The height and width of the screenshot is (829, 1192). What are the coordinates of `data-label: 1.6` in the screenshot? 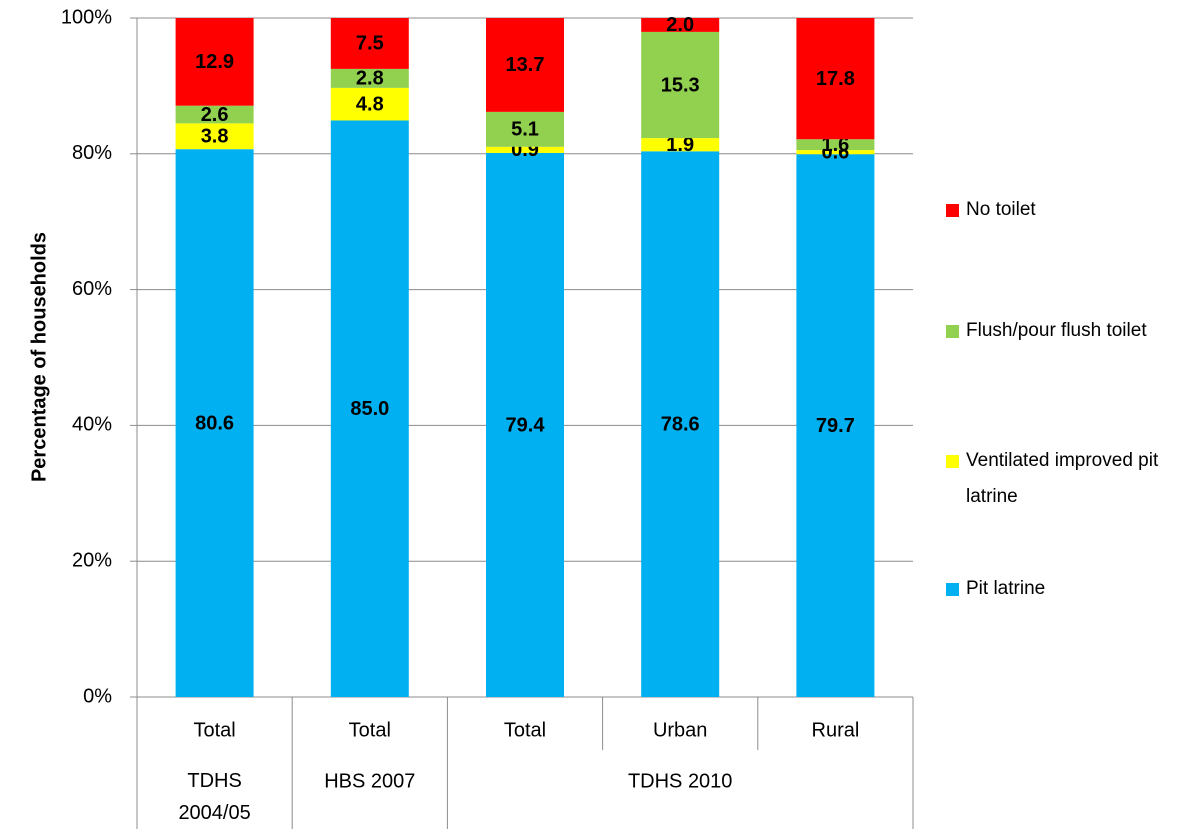 It's located at (835, 145).